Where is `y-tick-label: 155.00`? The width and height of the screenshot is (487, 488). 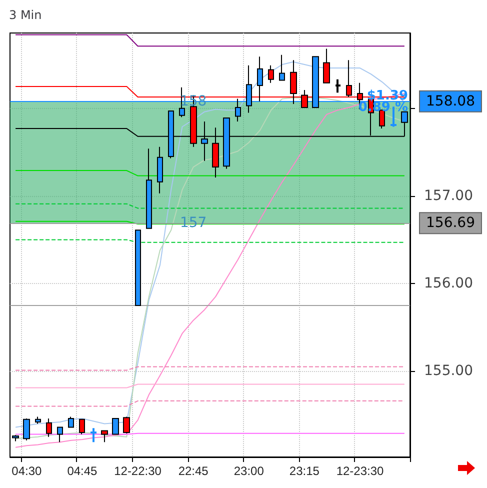
y-tick-label: 155.00 is located at coordinates (448, 371).